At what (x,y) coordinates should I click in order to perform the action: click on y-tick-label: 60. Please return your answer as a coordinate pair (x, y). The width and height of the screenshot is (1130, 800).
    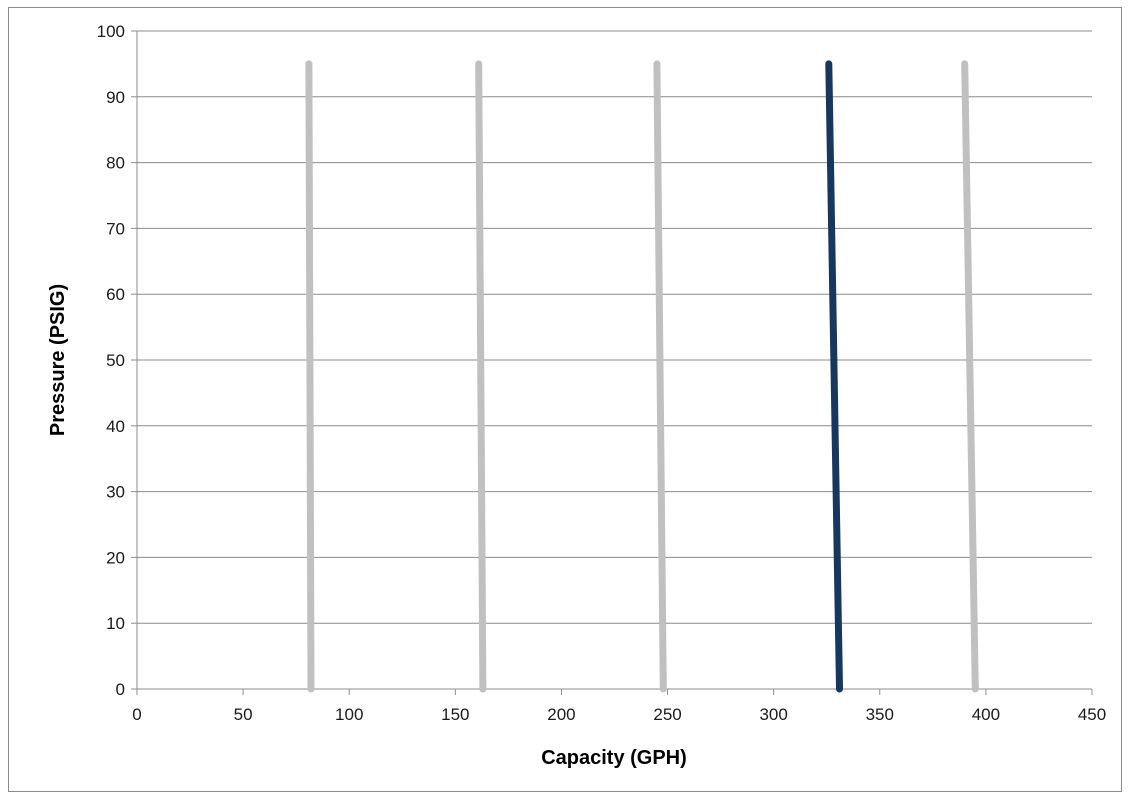
    Looking at the image, I should click on (115, 294).